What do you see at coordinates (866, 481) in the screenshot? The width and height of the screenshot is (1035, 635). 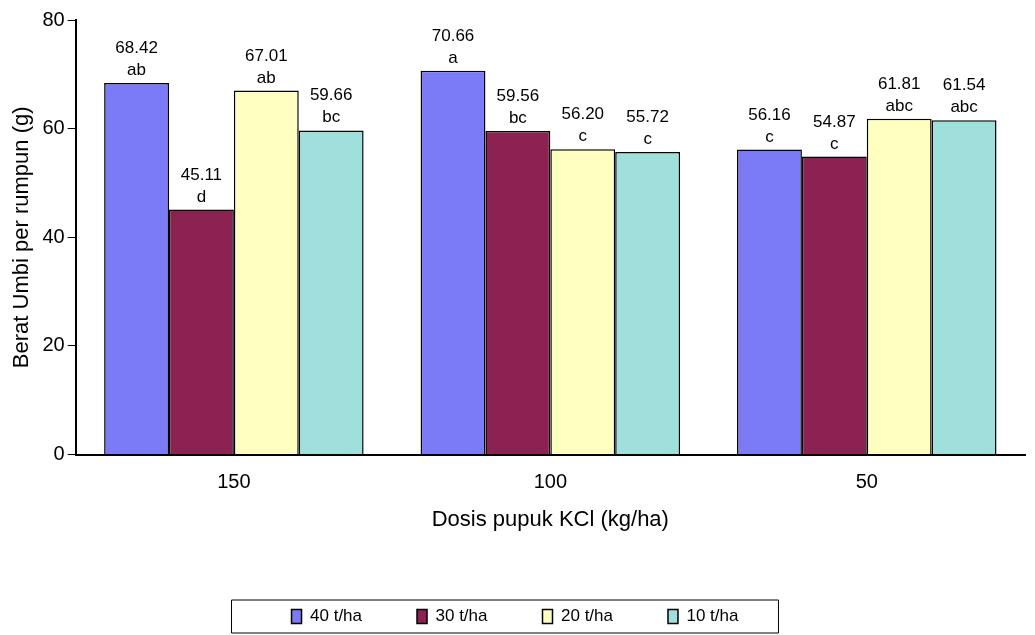 I see `x-tick-label: 50` at bounding box center [866, 481].